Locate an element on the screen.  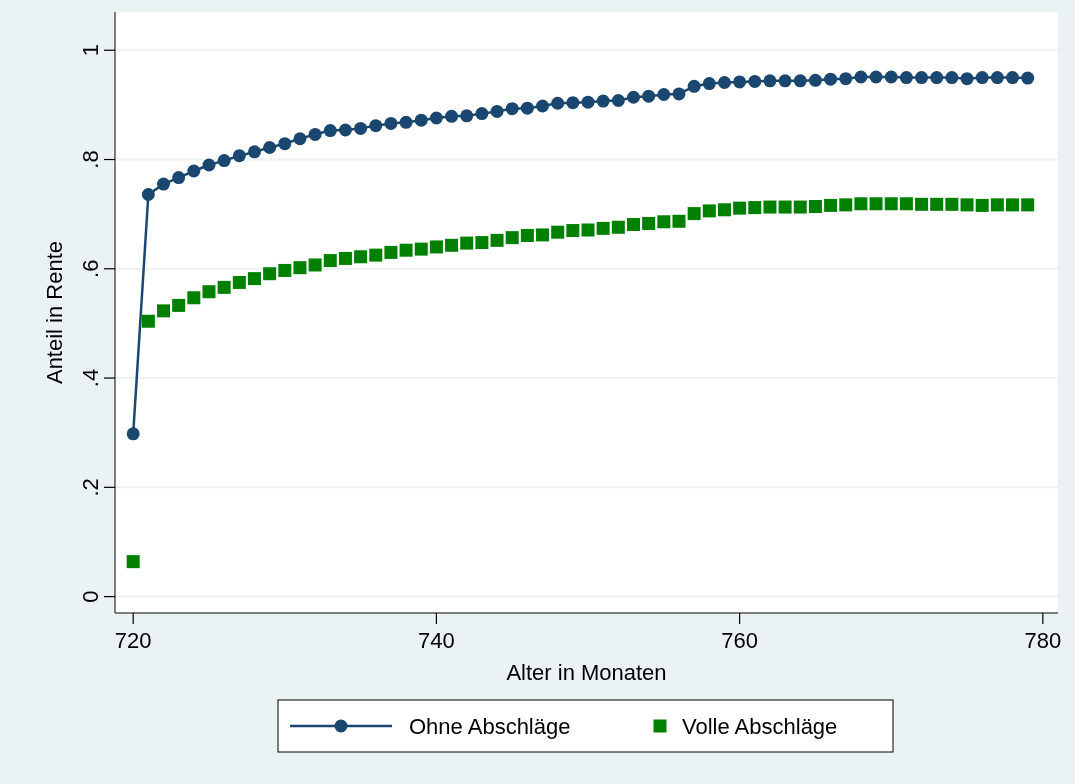
x-tick-label: 760 is located at coordinates (739, 640).